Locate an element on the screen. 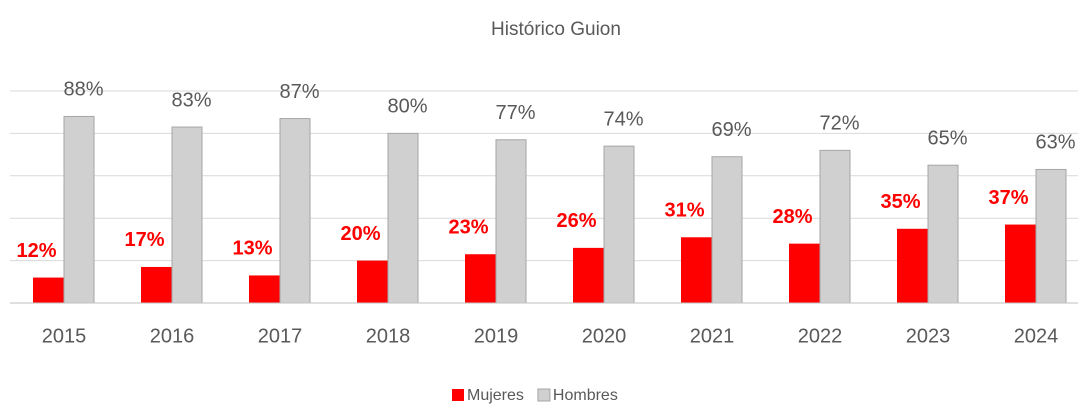 Image resolution: width=1081 pixels, height=405 pixels. data-label: 74% is located at coordinates (623, 119).